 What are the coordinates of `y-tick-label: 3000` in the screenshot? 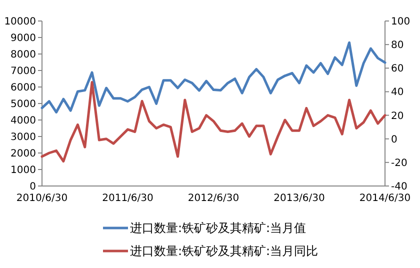 It's located at (23, 137).